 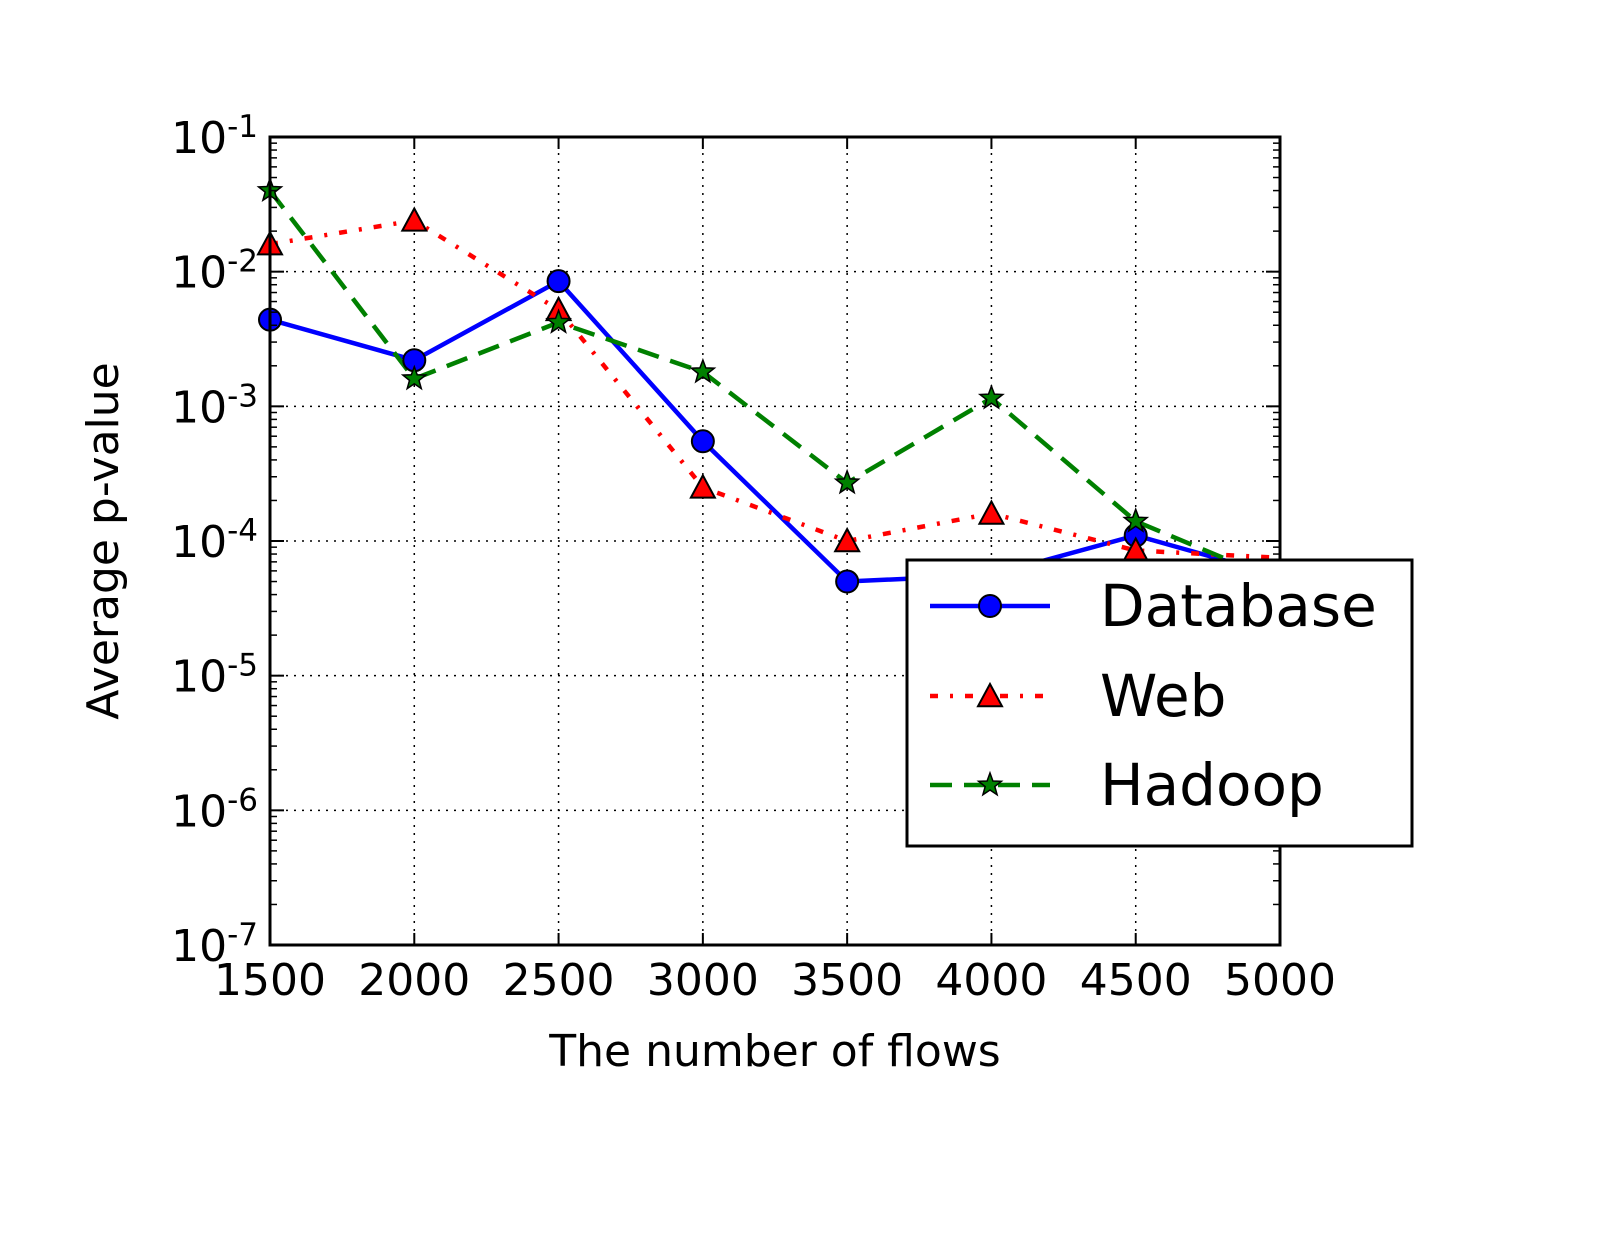 I want to click on y-tick-label: 10⁻³, so click(x=214, y=405).